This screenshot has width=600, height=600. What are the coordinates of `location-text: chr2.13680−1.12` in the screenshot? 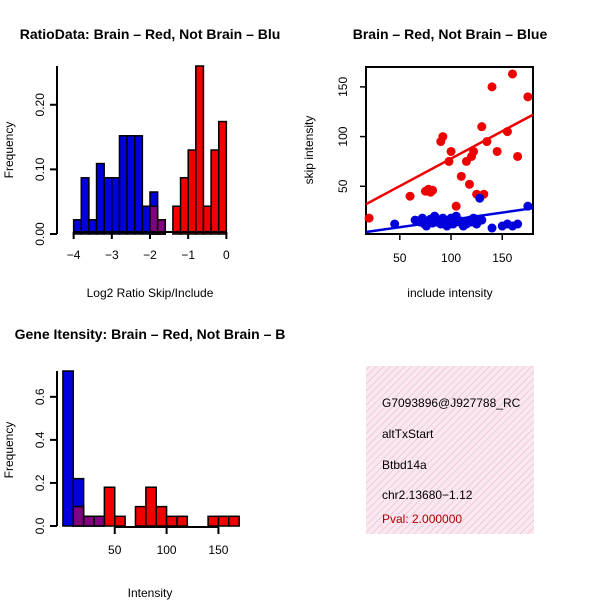 It's located at (427, 495).